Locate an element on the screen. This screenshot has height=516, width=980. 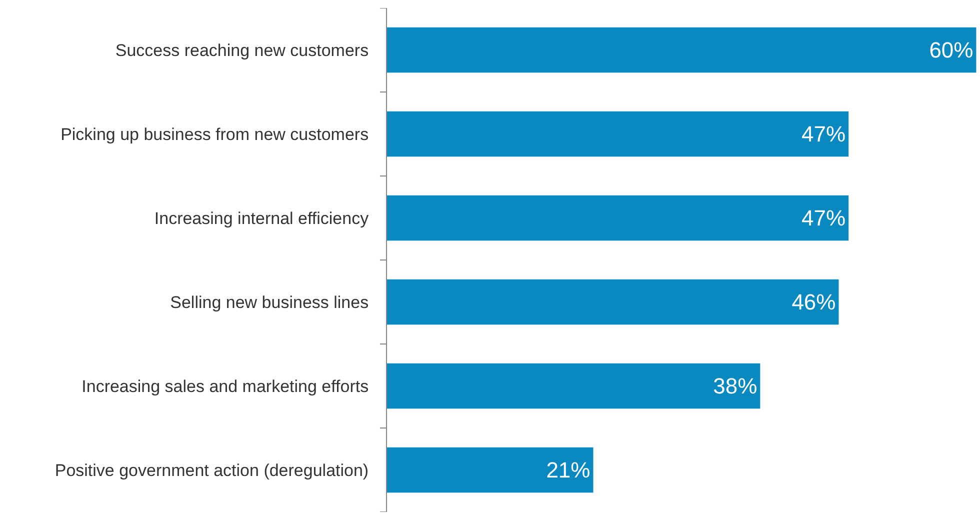
data-label: 21% is located at coordinates (568, 470).